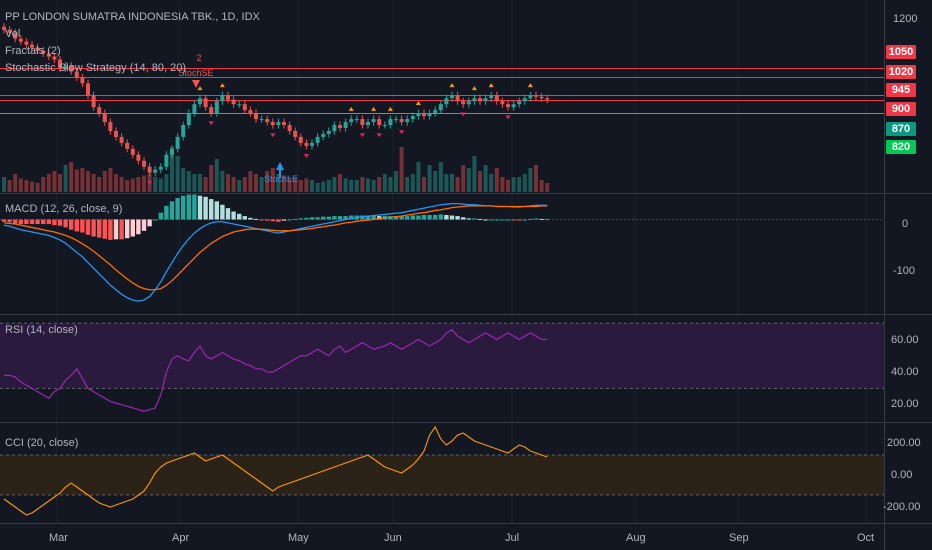  I want to click on cci-legend: CCI (20, close), so click(42, 443).